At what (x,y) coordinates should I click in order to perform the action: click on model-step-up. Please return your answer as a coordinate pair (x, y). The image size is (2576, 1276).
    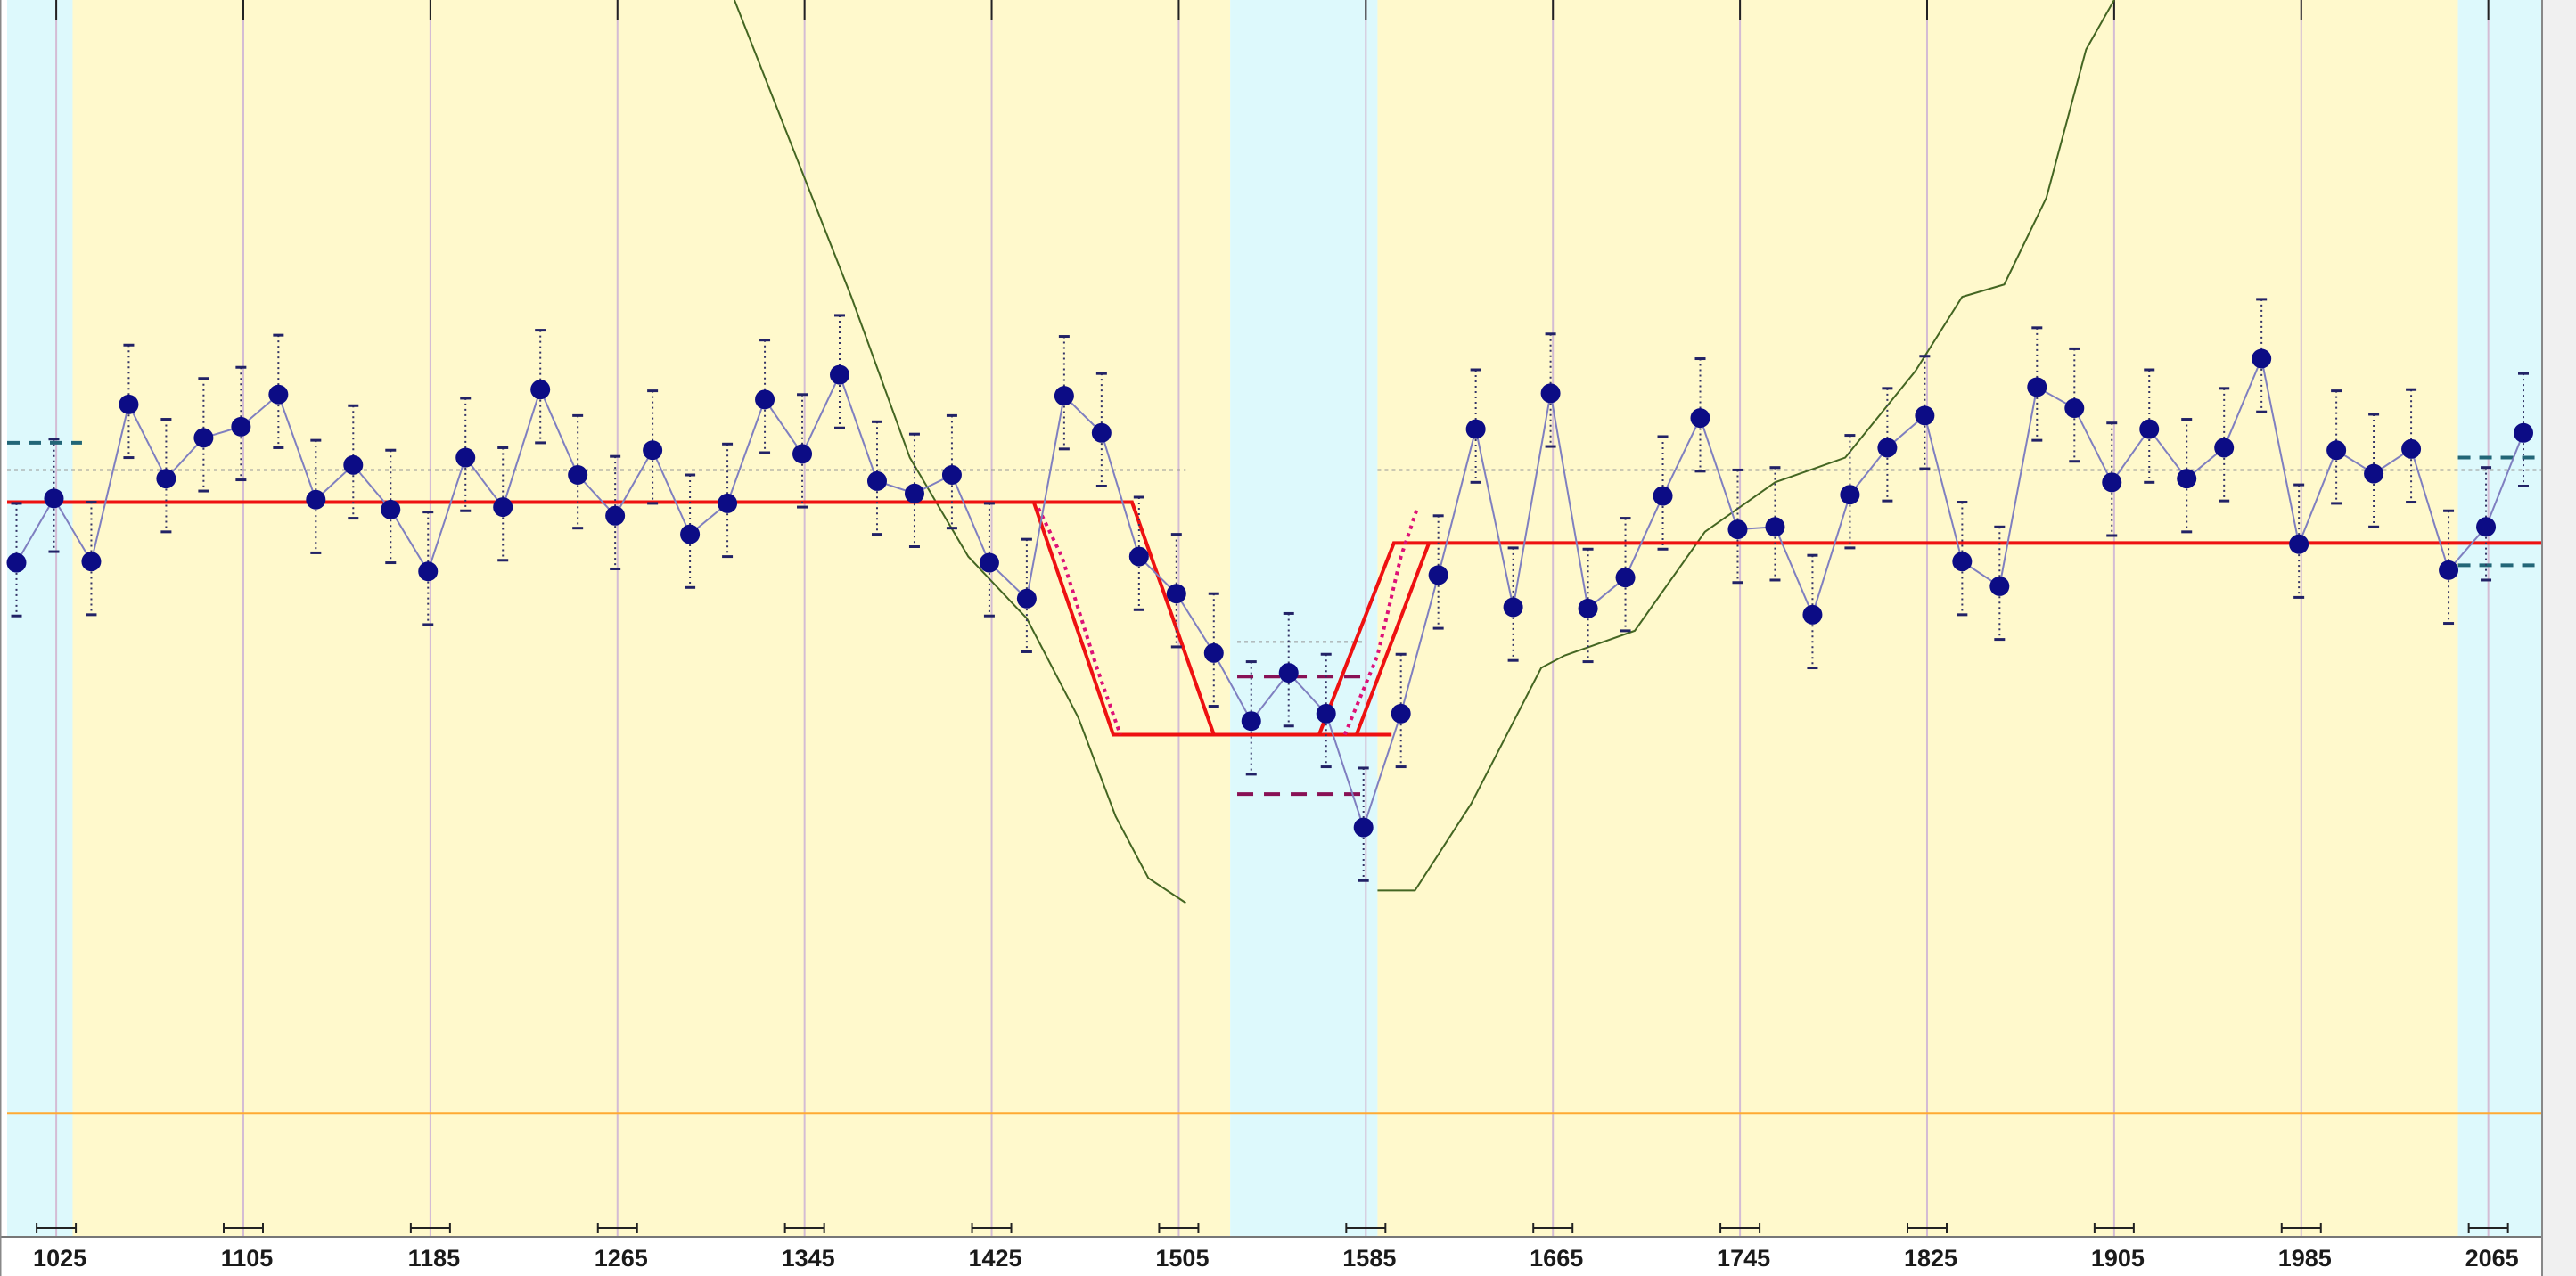
    Looking at the image, I should click on (1929, 638).